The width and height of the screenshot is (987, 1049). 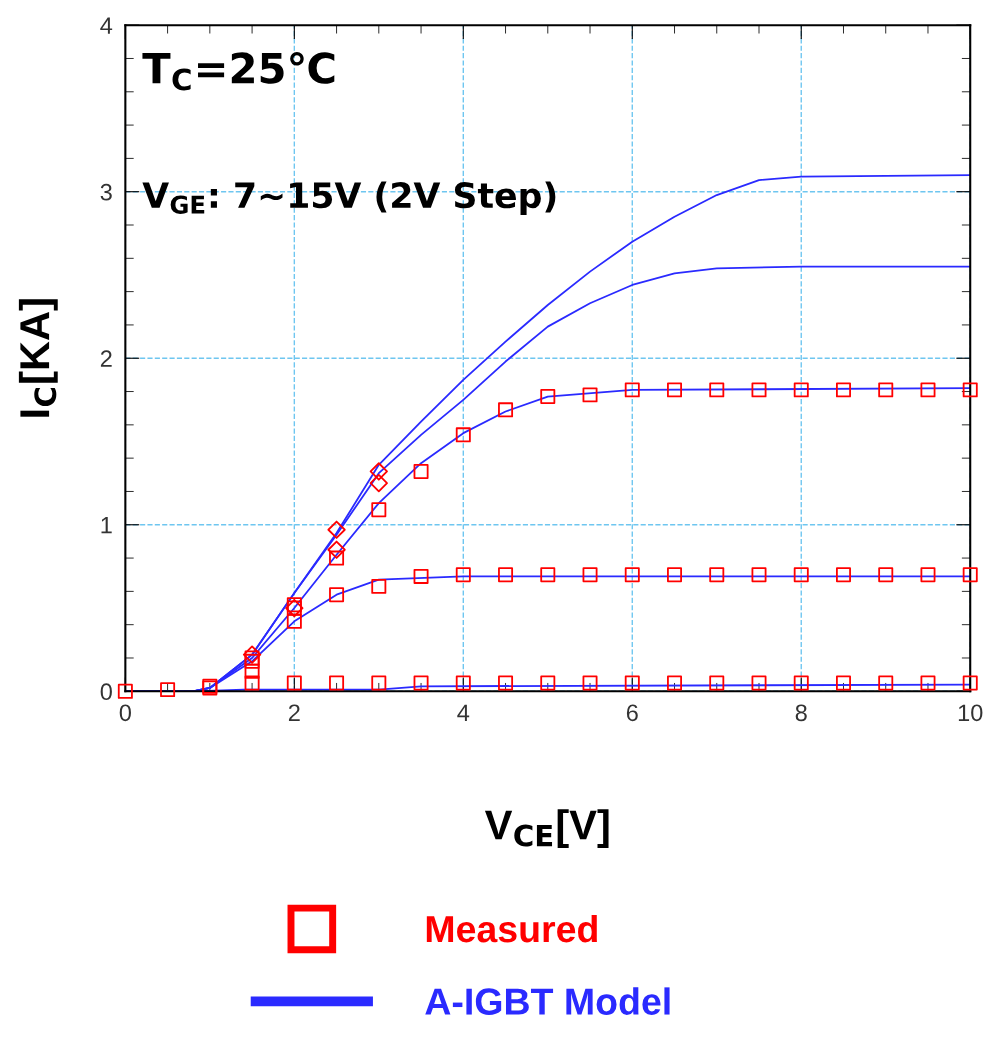 What do you see at coordinates (106, 692) in the screenshot?
I see `y-tick-label: 0` at bounding box center [106, 692].